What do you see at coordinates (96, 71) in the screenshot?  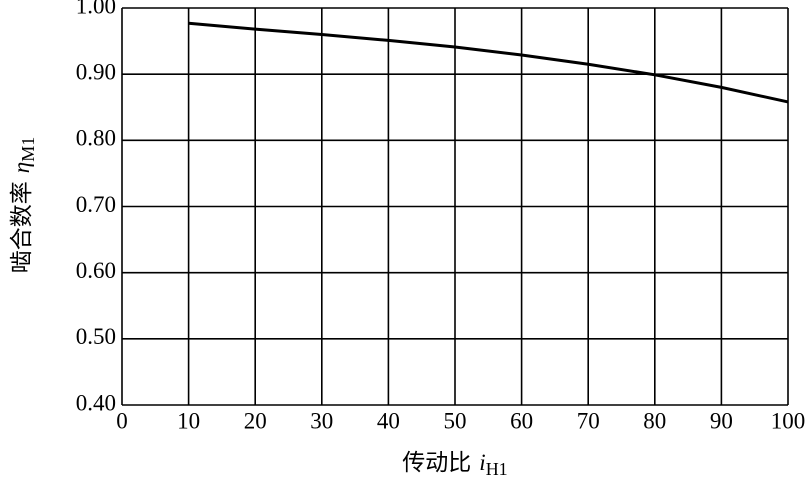 I see `y-tick-label: 0.90` at bounding box center [96, 71].